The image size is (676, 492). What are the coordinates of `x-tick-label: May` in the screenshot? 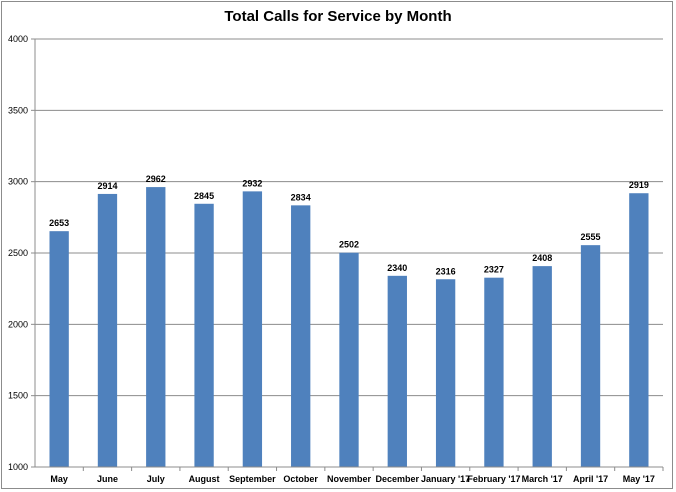 It's located at (59, 479).